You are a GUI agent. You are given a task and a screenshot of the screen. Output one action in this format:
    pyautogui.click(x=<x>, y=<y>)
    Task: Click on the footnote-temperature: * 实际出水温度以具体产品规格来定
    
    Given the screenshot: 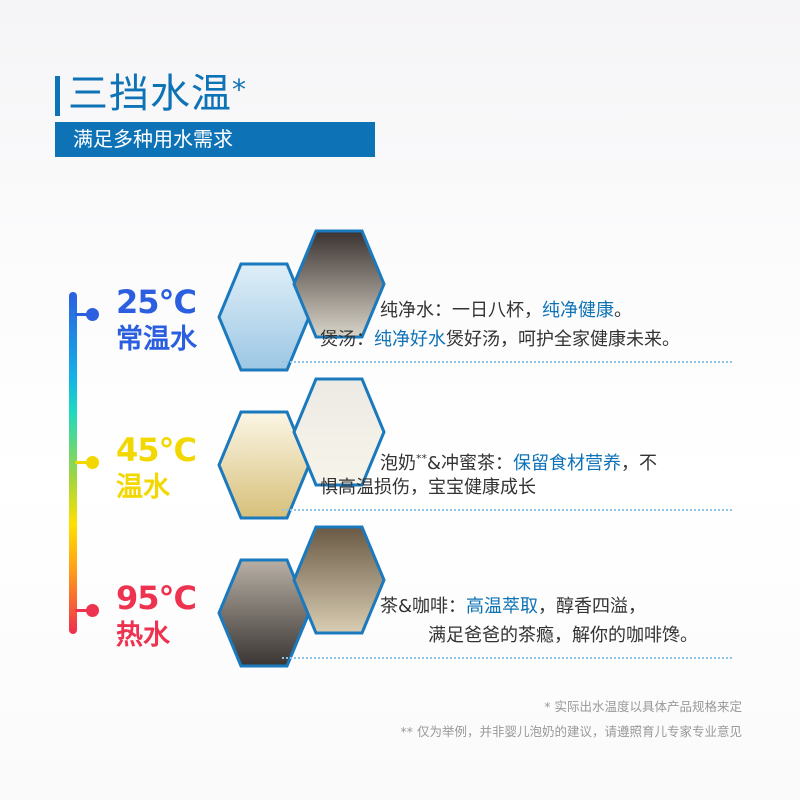 What is the action you would take?
    pyautogui.click(x=643, y=706)
    